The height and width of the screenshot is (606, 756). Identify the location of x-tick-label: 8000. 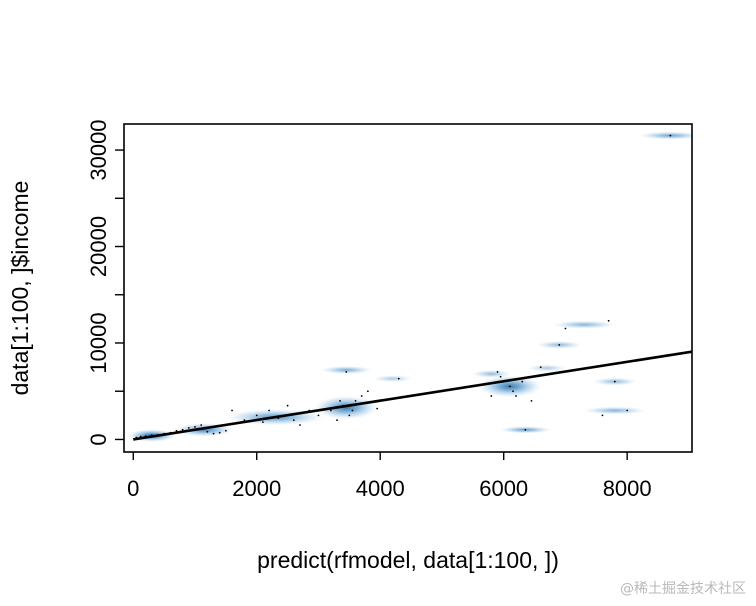
(627, 488).